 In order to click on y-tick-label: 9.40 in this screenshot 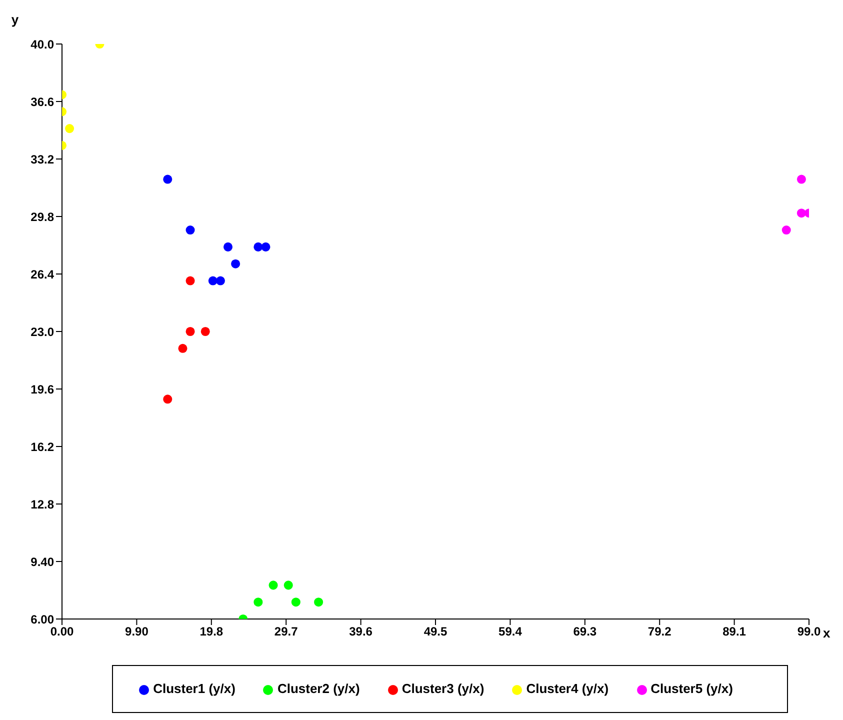, I will do `click(42, 561)`.